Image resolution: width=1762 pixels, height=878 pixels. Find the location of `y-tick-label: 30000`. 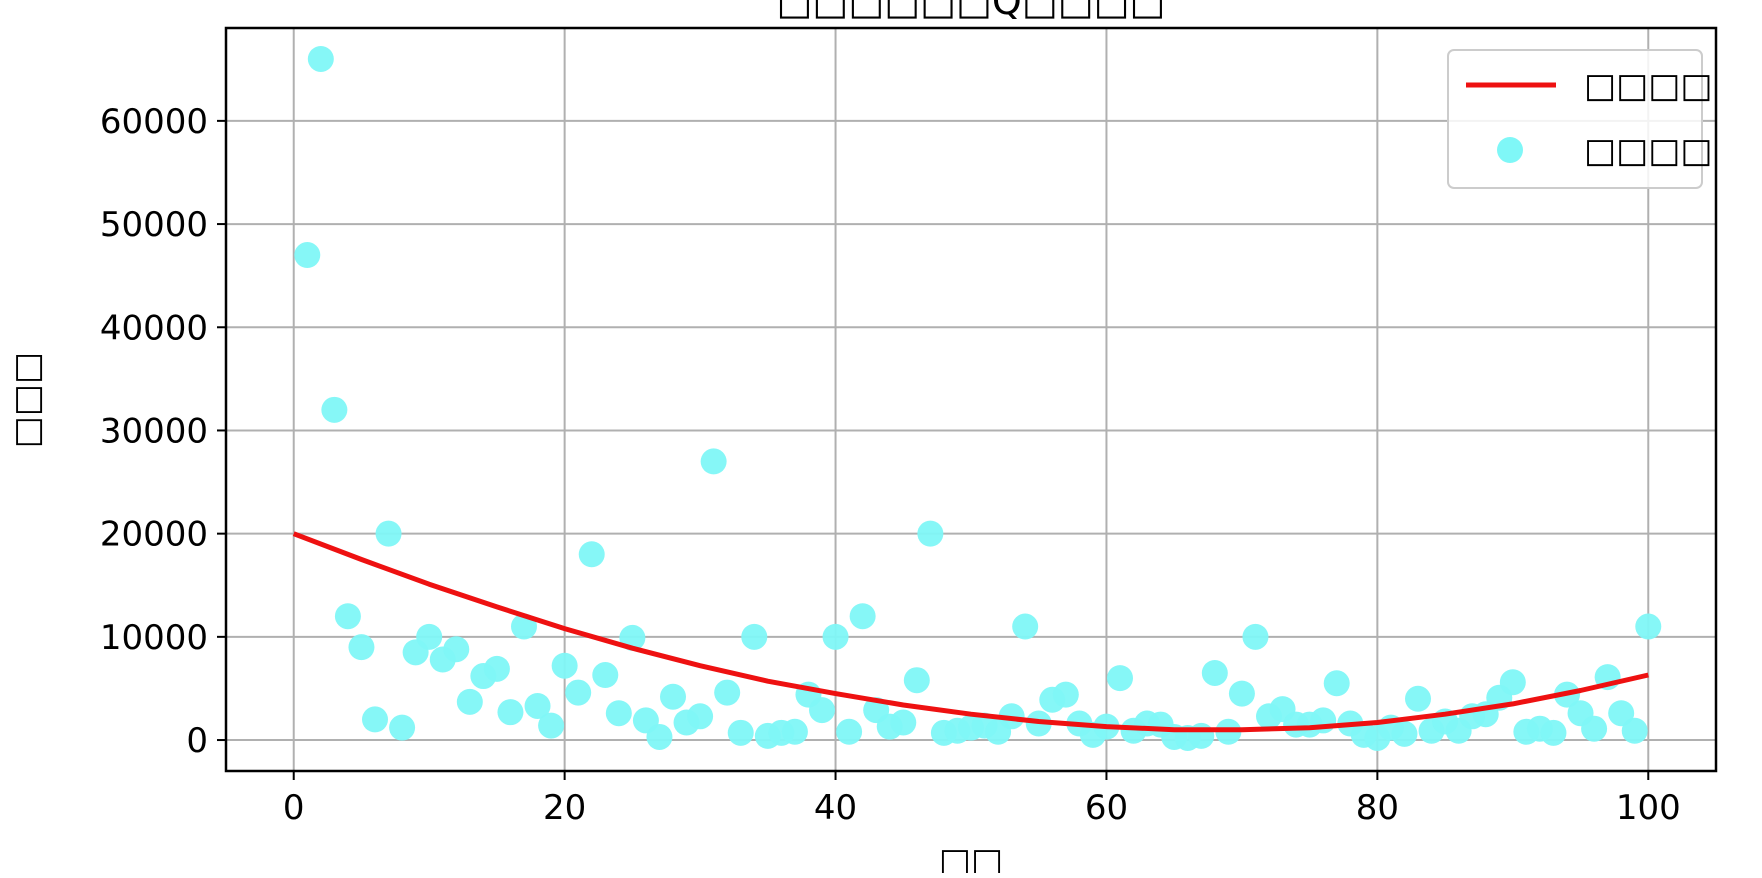

y-tick-label: 30000 is located at coordinates (154, 431).